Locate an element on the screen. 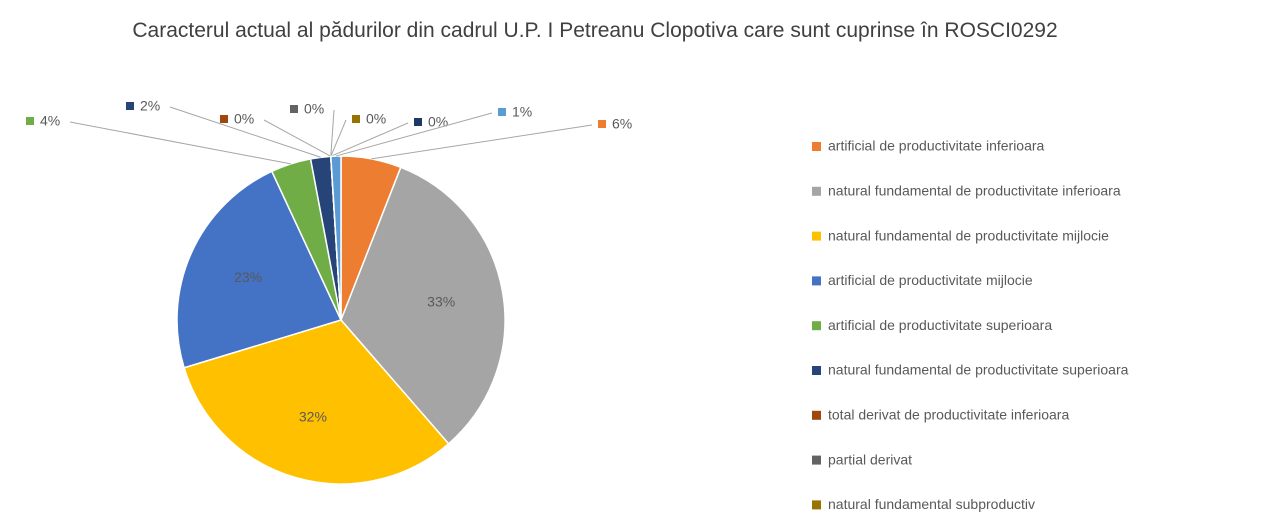 The width and height of the screenshot is (1283, 515). data-label: 23% is located at coordinates (248, 277).